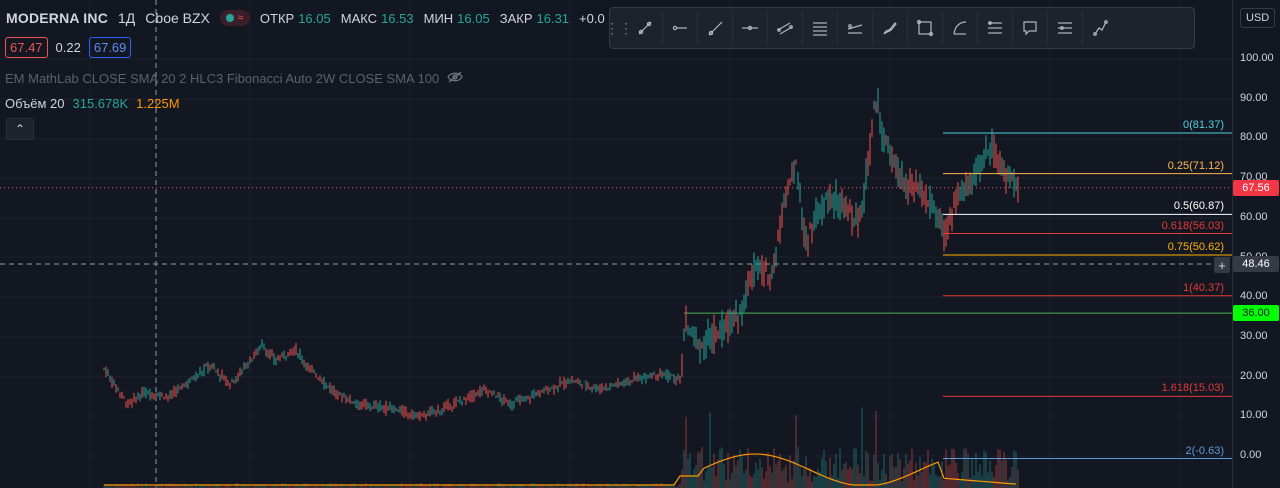 This screenshot has width=1280, height=488. Describe the element at coordinates (1258, 18) in the screenshot. I see `currency-selector: USD` at that location.